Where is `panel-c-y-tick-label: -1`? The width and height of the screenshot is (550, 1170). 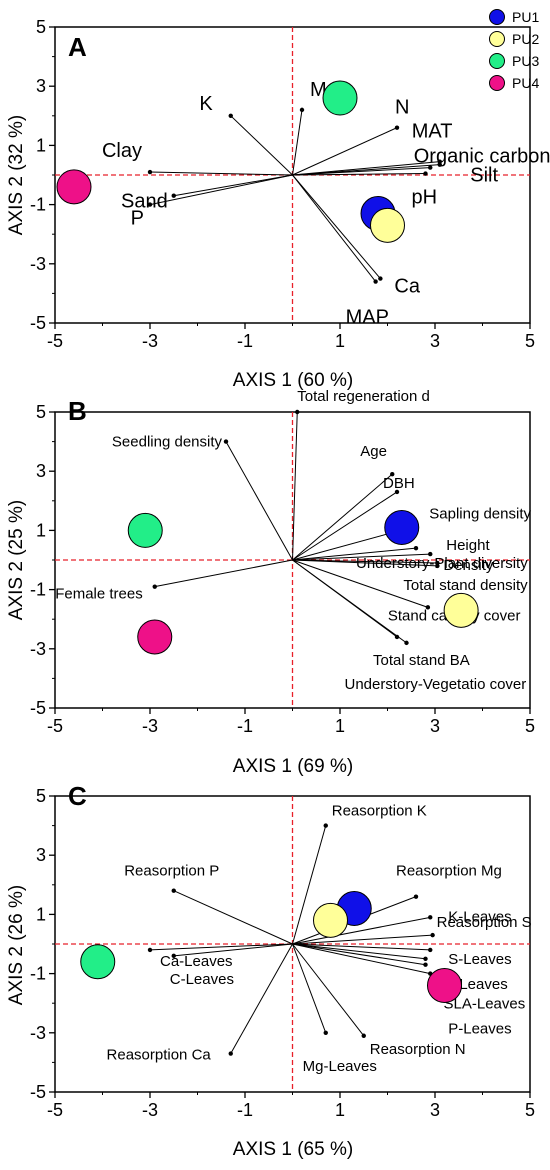
panel-c-y-tick-label: -1 is located at coordinates (38, 974).